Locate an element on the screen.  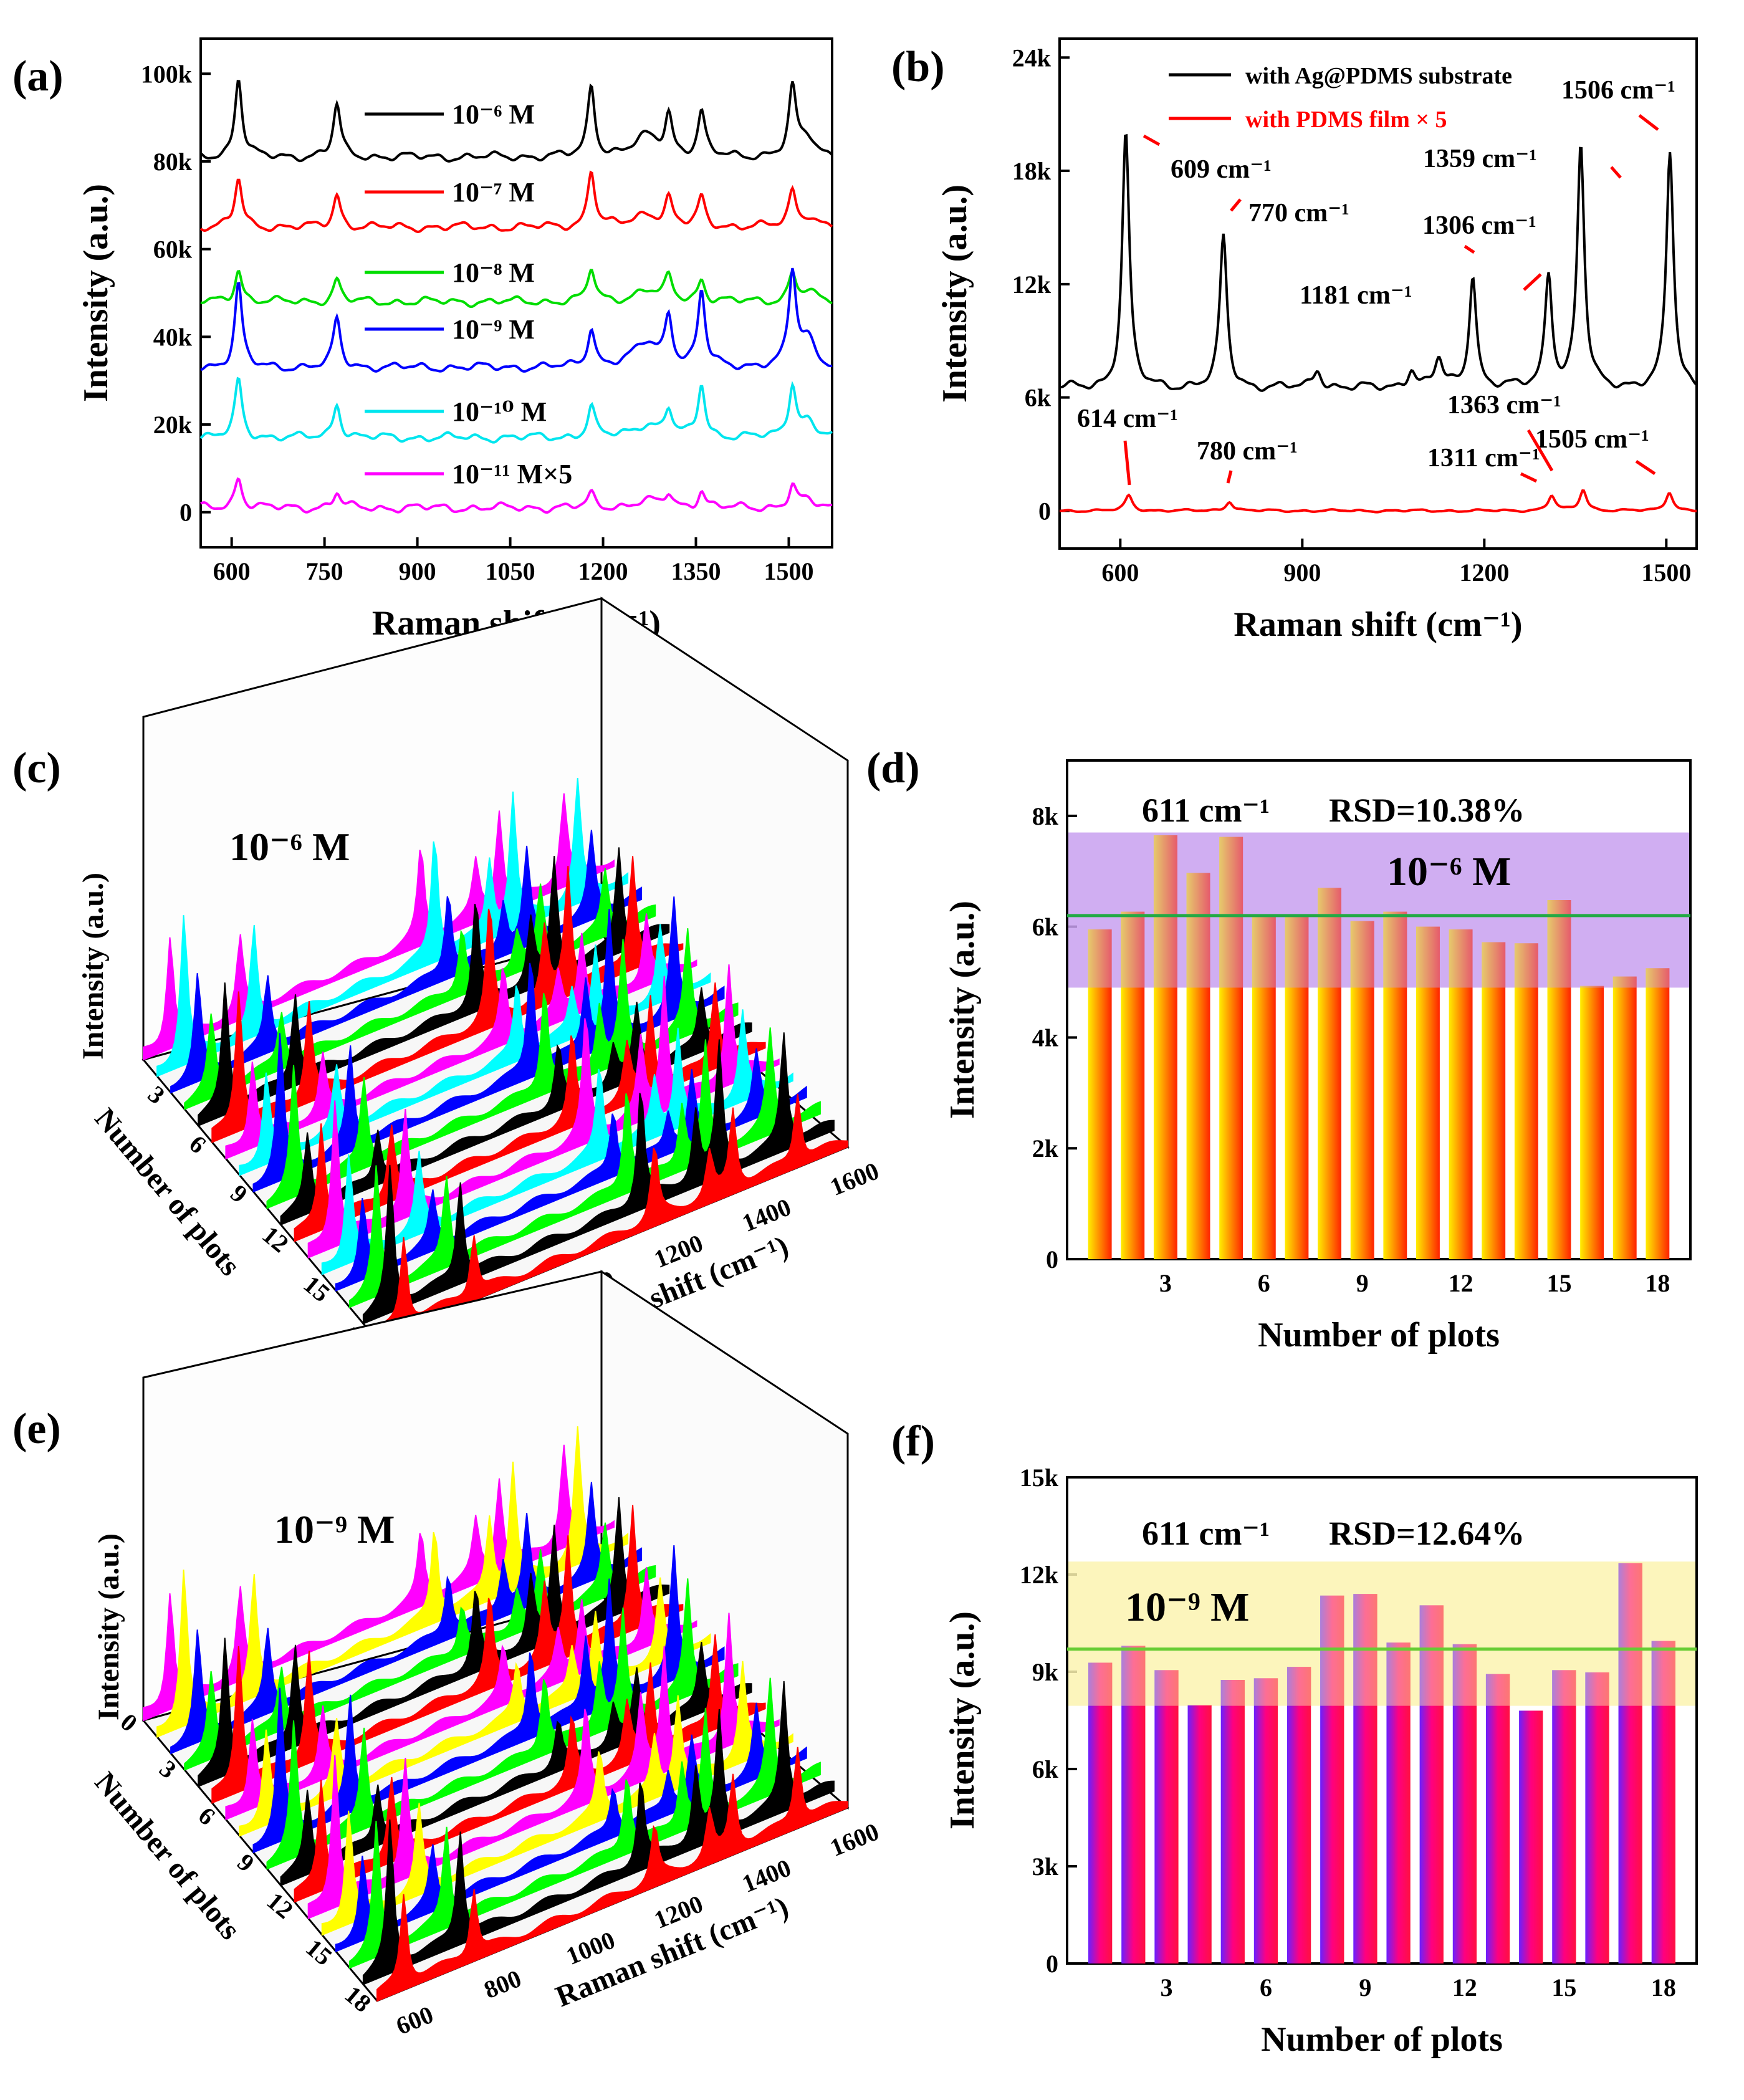
f-xtick-label: 9 is located at coordinates (1365, 1988).